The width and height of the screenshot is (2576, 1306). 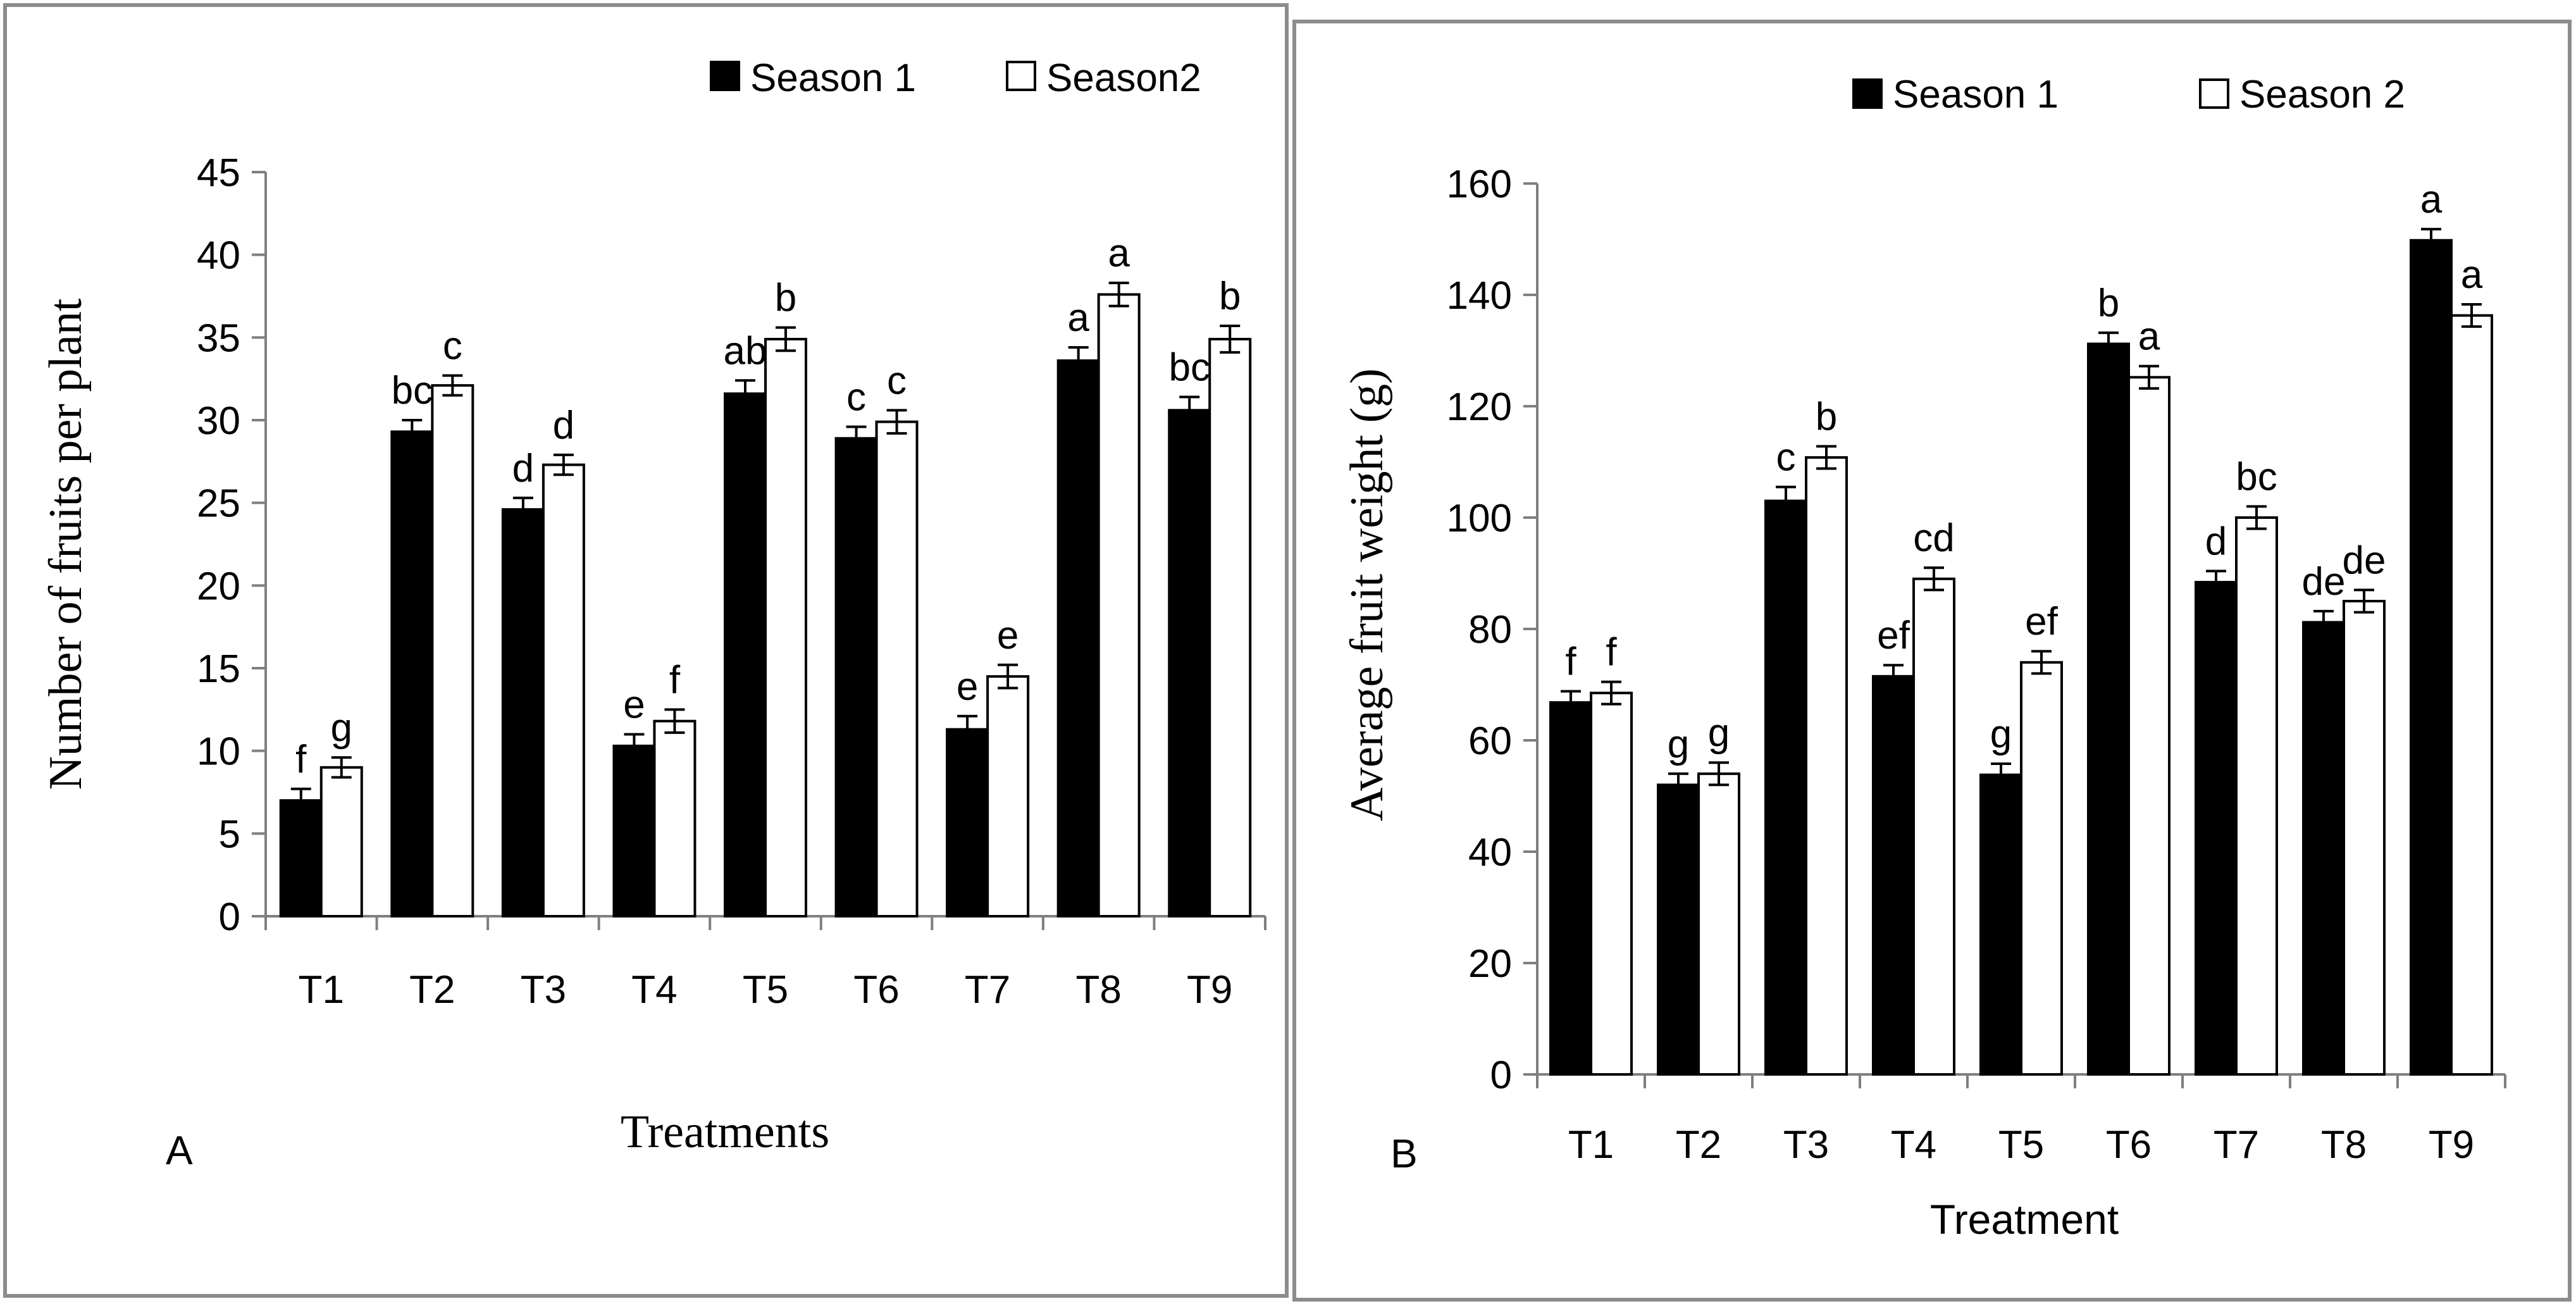 I want to click on x-axis-title: Treatments, so click(x=725, y=1132).